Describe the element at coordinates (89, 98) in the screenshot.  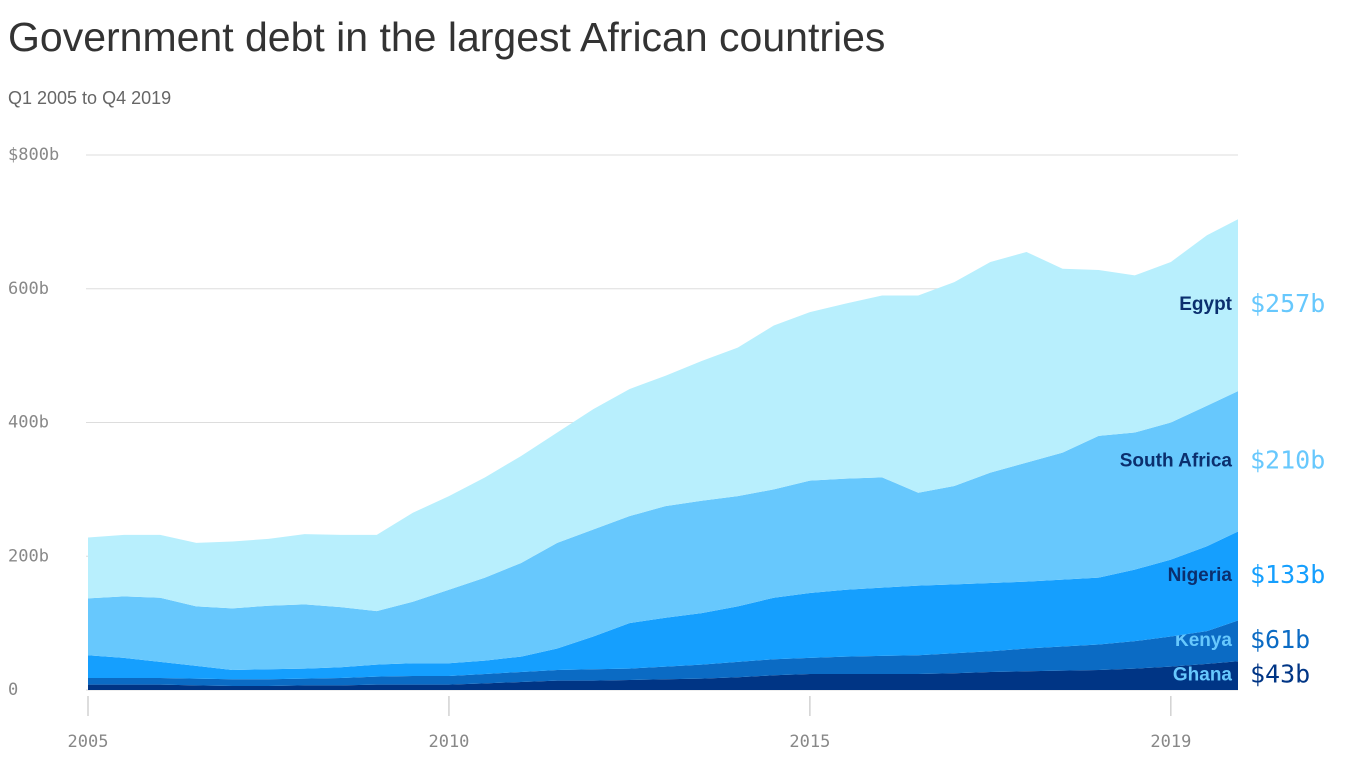
I see `chart-subtitle: Q1 2005 to Q4 2019` at that location.